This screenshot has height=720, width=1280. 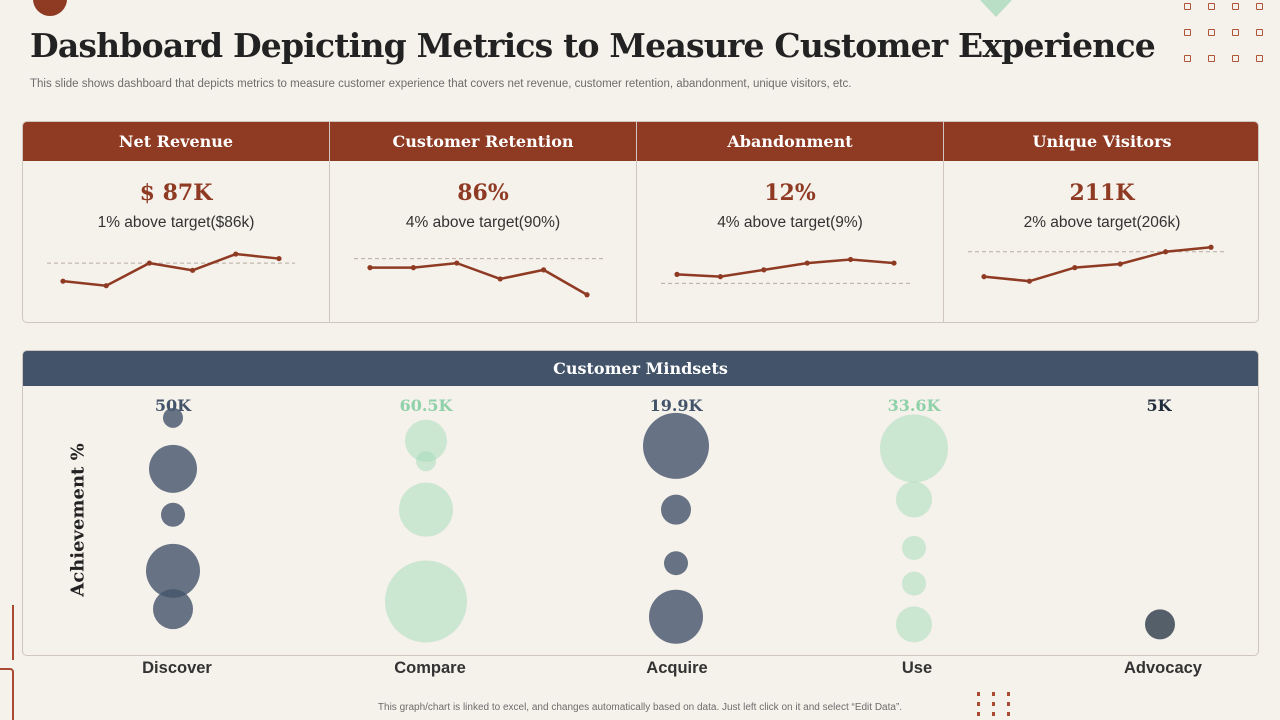 What do you see at coordinates (640, 141) in the screenshot?
I see `kpi-header-bar` at bounding box center [640, 141].